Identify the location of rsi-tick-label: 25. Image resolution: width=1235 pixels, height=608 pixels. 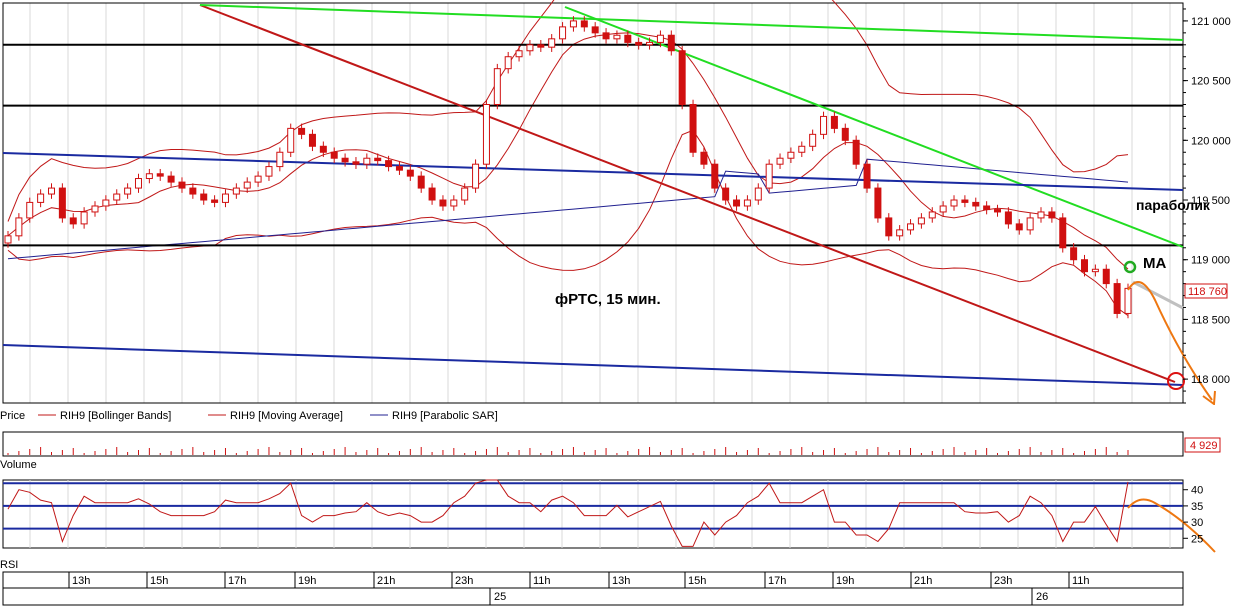
(1197, 539).